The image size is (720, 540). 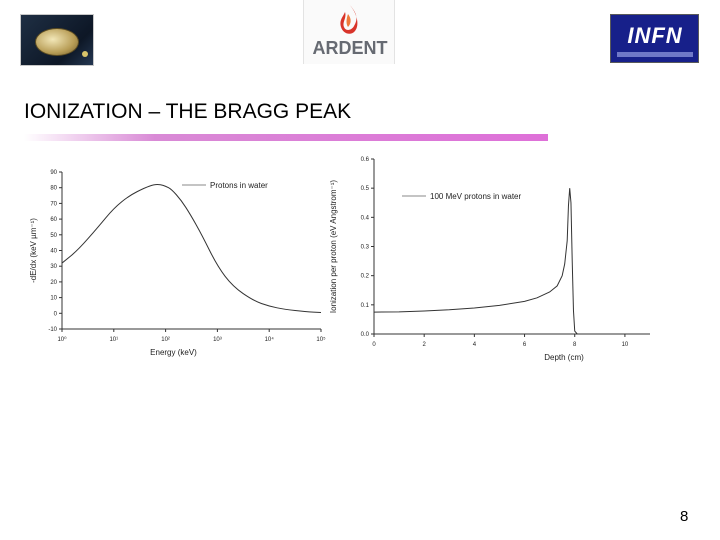 I want to click on y-tick-label: 80, so click(x=53, y=189).